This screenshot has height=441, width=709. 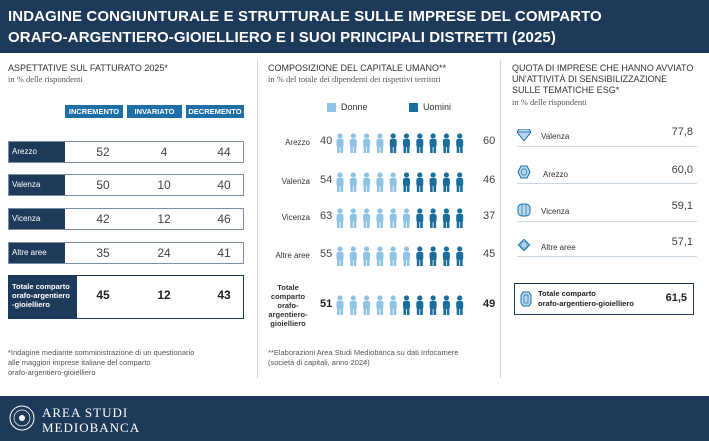 What do you see at coordinates (326, 254) in the screenshot?
I see `human-donne-value: 55` at bounding box center [326, 254].